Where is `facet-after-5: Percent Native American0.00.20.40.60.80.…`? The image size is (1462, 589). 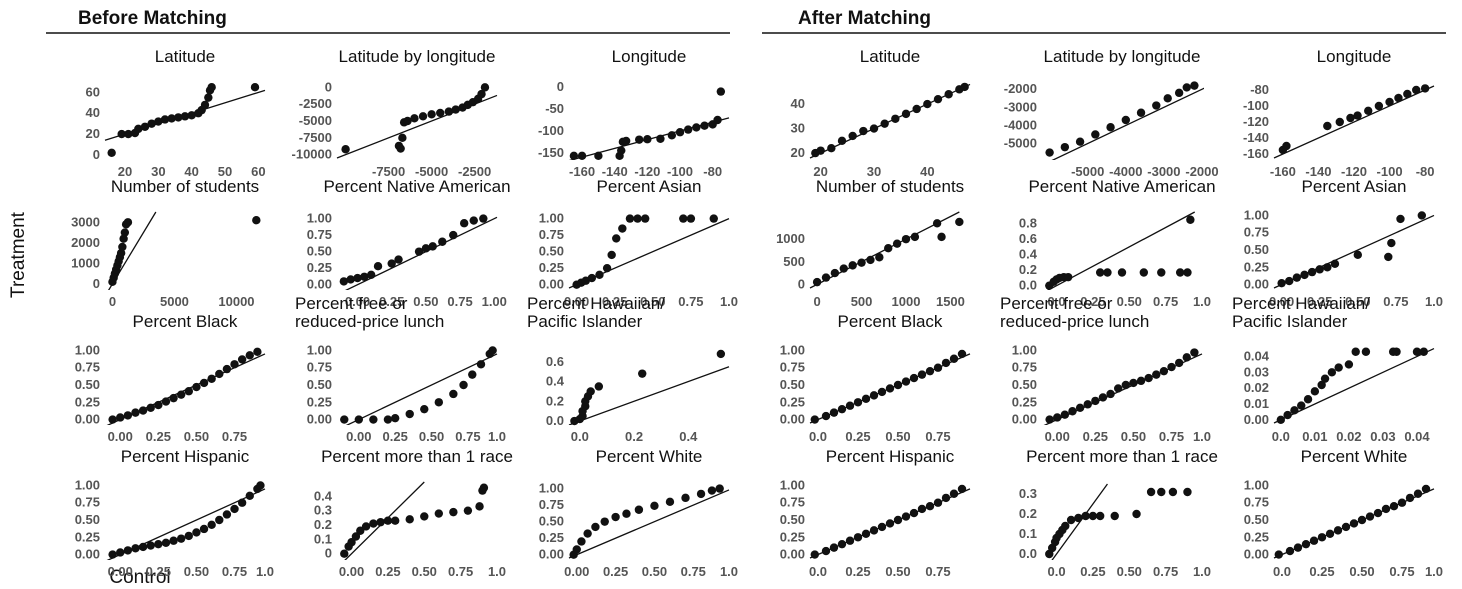 facet-after-5: Percent Native American0.00.20.40.60.80.… is located at coordinates (1117, 243).